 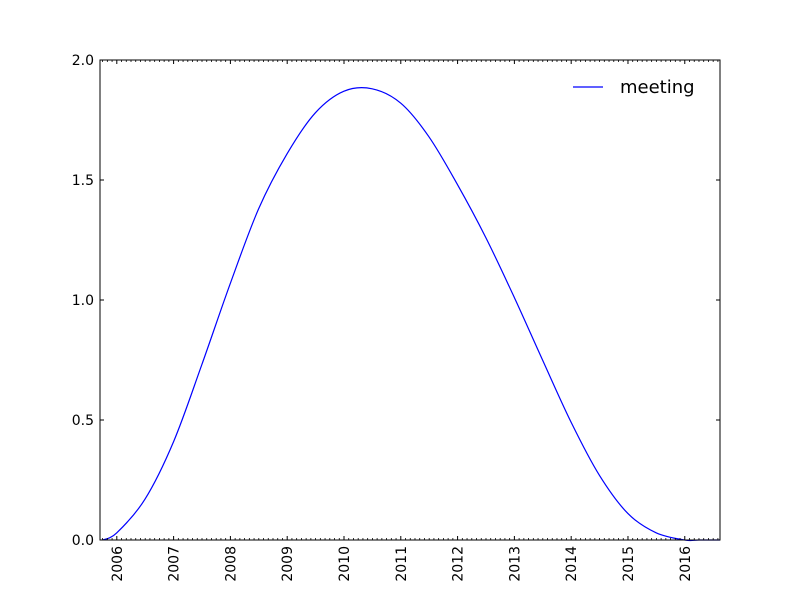 What do you see at coordinates (83, 61) in the screenshot?
I see `y-tick-label: 2.0` at bounding box center [83, 61].